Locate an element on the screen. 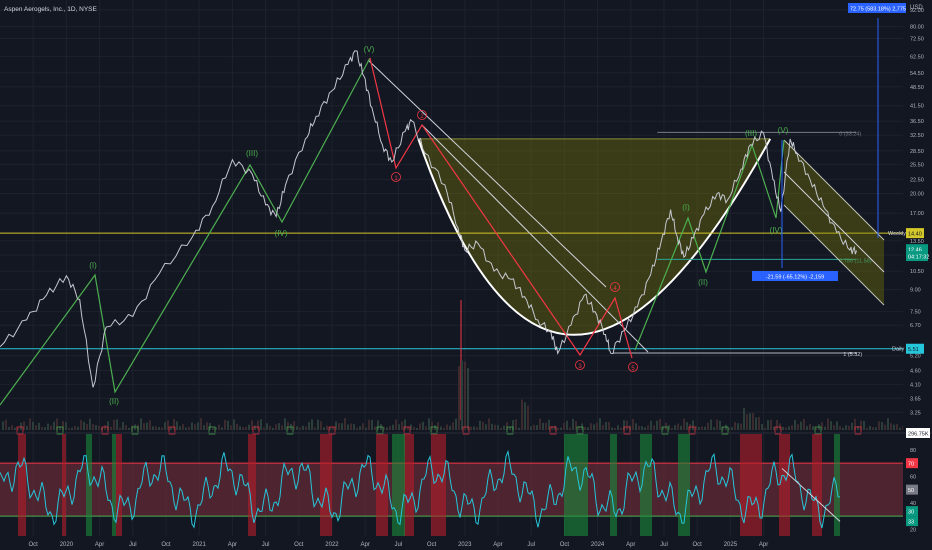  rsi-line is located at coordinates (420, 489).